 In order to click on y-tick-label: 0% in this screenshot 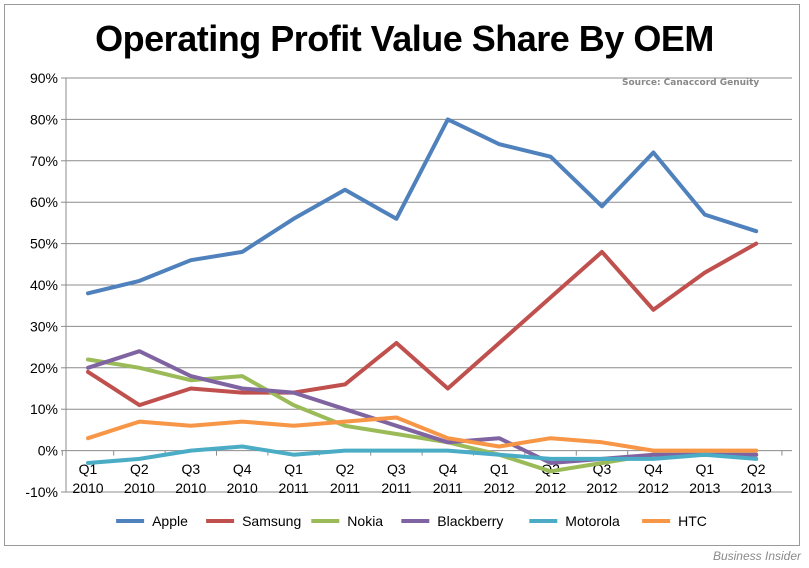, I will do `click(48, 451)`.